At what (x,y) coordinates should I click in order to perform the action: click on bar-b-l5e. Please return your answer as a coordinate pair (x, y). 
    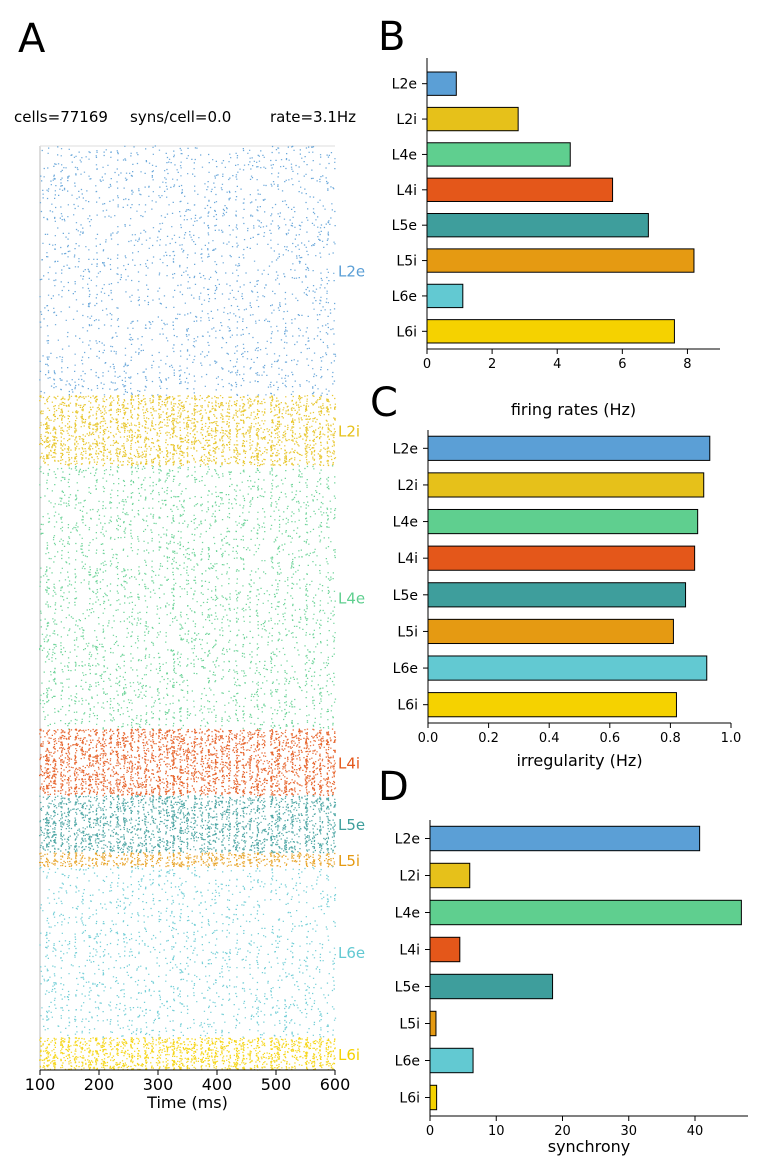
    Looking at the image, I should click on (537, 225).